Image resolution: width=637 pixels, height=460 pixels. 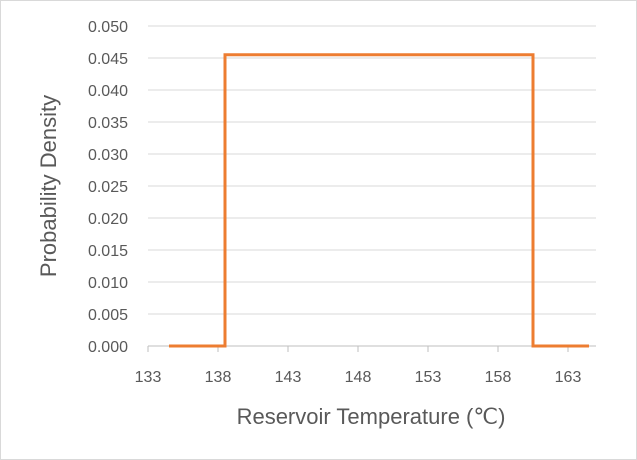 I want to click on x-axis-title: Reservoir Temperature (℃), so click(x=371, y=416).